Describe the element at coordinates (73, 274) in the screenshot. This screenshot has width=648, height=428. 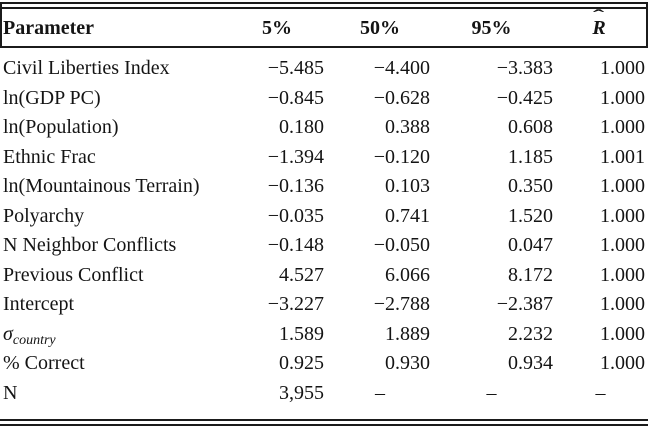
I see `param-cell: Previous Conflict` at that location.